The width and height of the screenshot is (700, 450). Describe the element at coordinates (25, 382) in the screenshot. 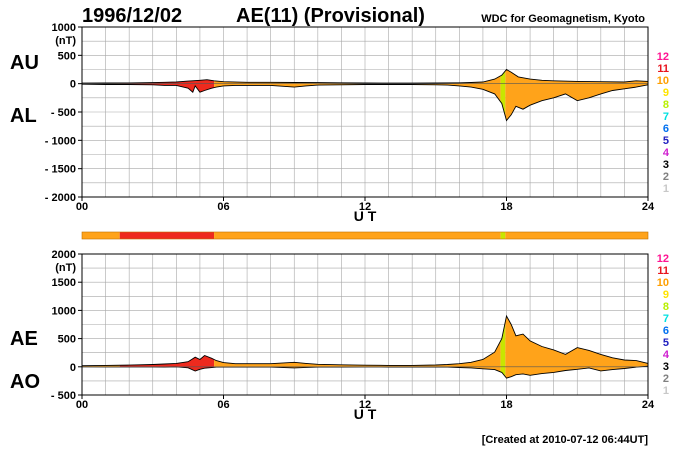

I see `side-label-ao: AO` at that location.